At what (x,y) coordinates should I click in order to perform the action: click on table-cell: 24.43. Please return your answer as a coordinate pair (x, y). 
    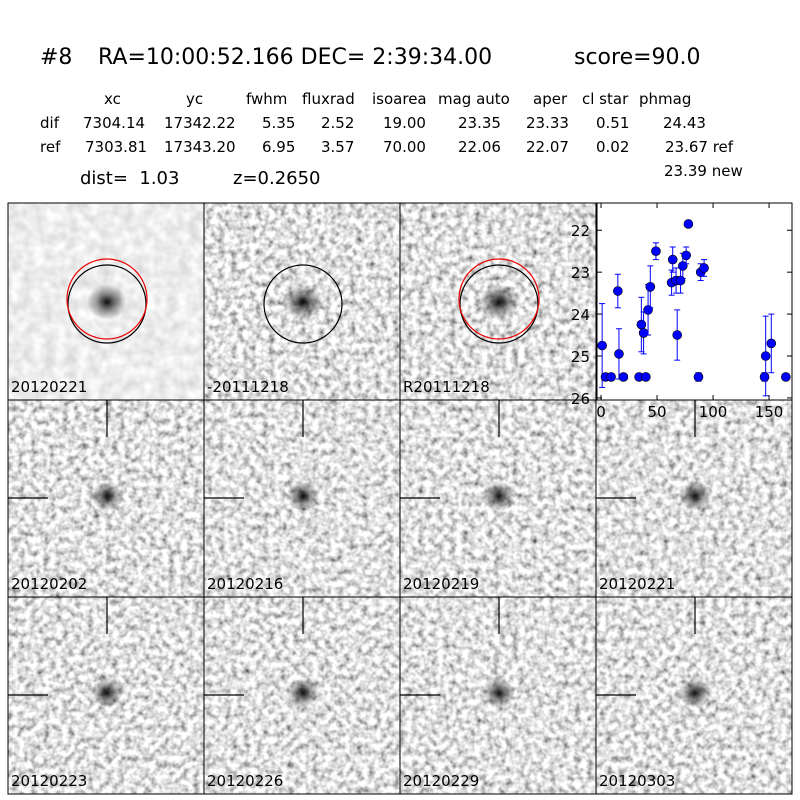
    Looking at the image, I should click on (684, 123).